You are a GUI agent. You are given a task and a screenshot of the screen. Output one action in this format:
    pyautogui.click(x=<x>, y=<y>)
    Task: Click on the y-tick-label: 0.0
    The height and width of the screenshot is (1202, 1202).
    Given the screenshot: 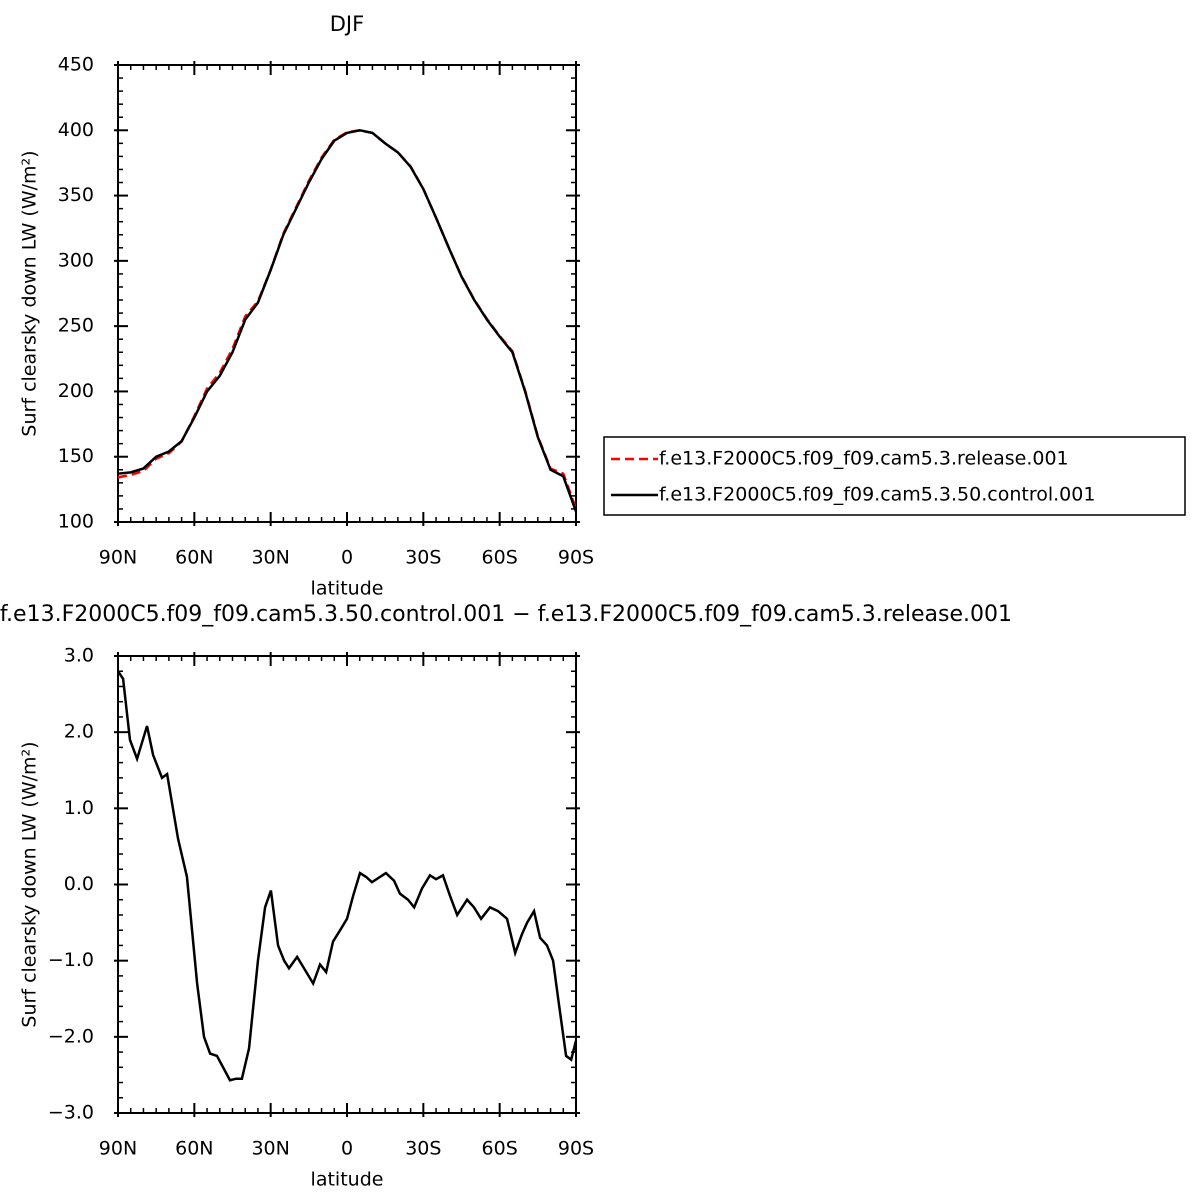 What is the action you would take?
    pyautogui.click(x=79, y=884)
    